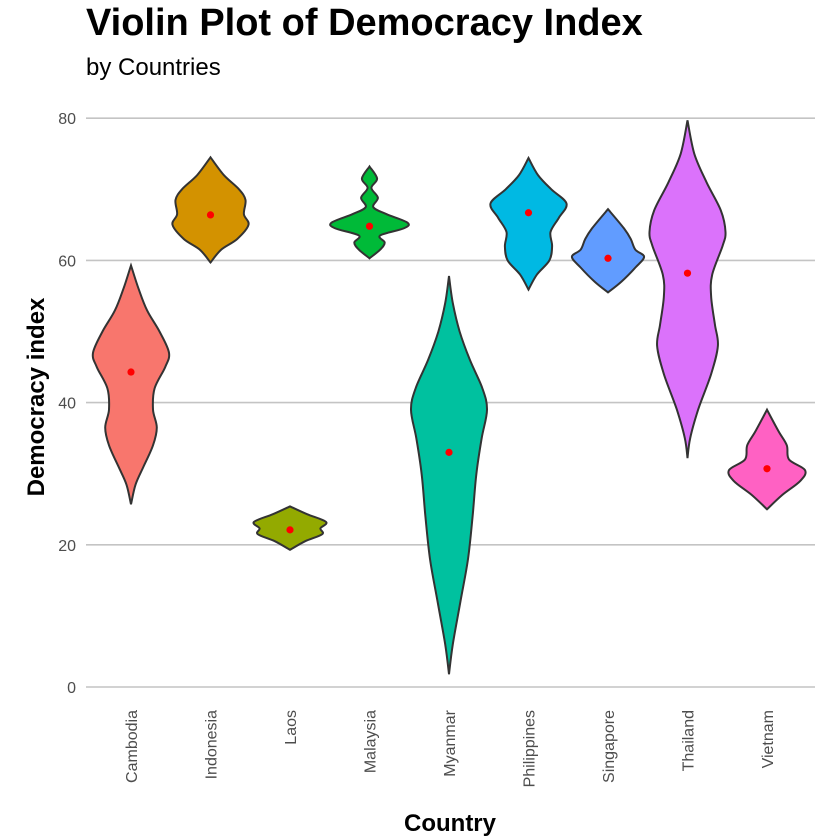 This screenshot has width=840, height=840. Describe the element at coordinates (450, 742) in the screenshot. I see `x-tick-label-myanmar: Myanmar` at that location.